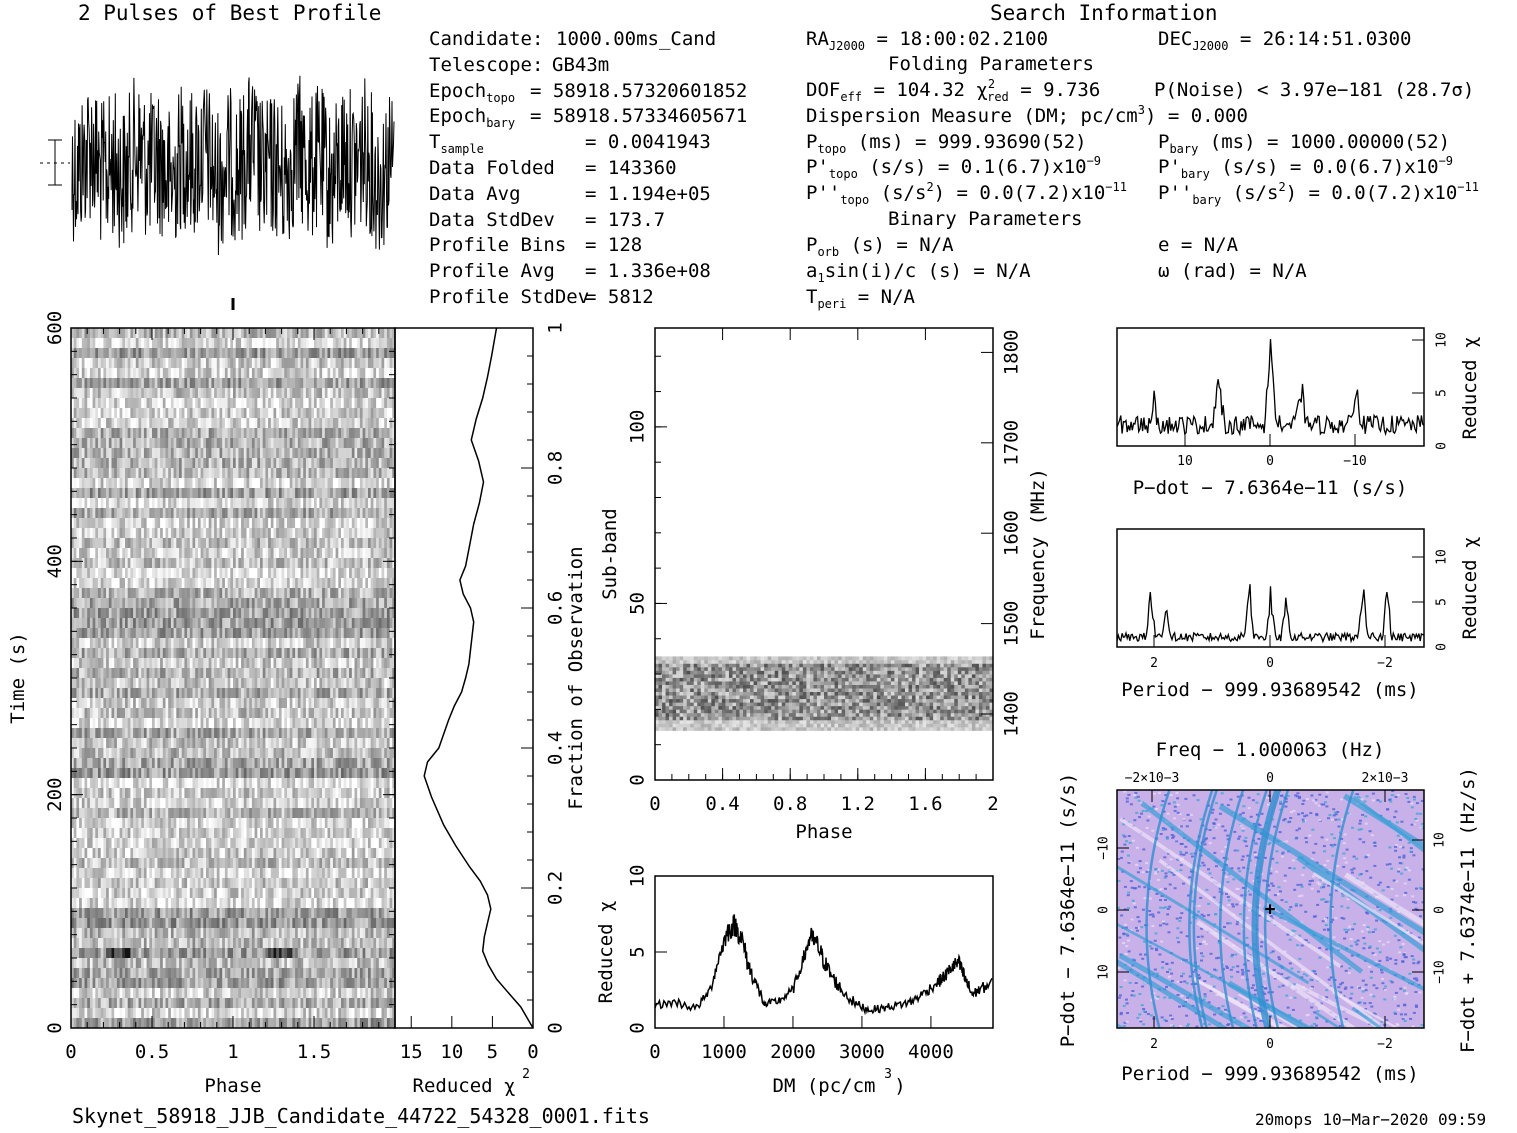  I want to click on time-phase-heatmap, so click(233, 678).